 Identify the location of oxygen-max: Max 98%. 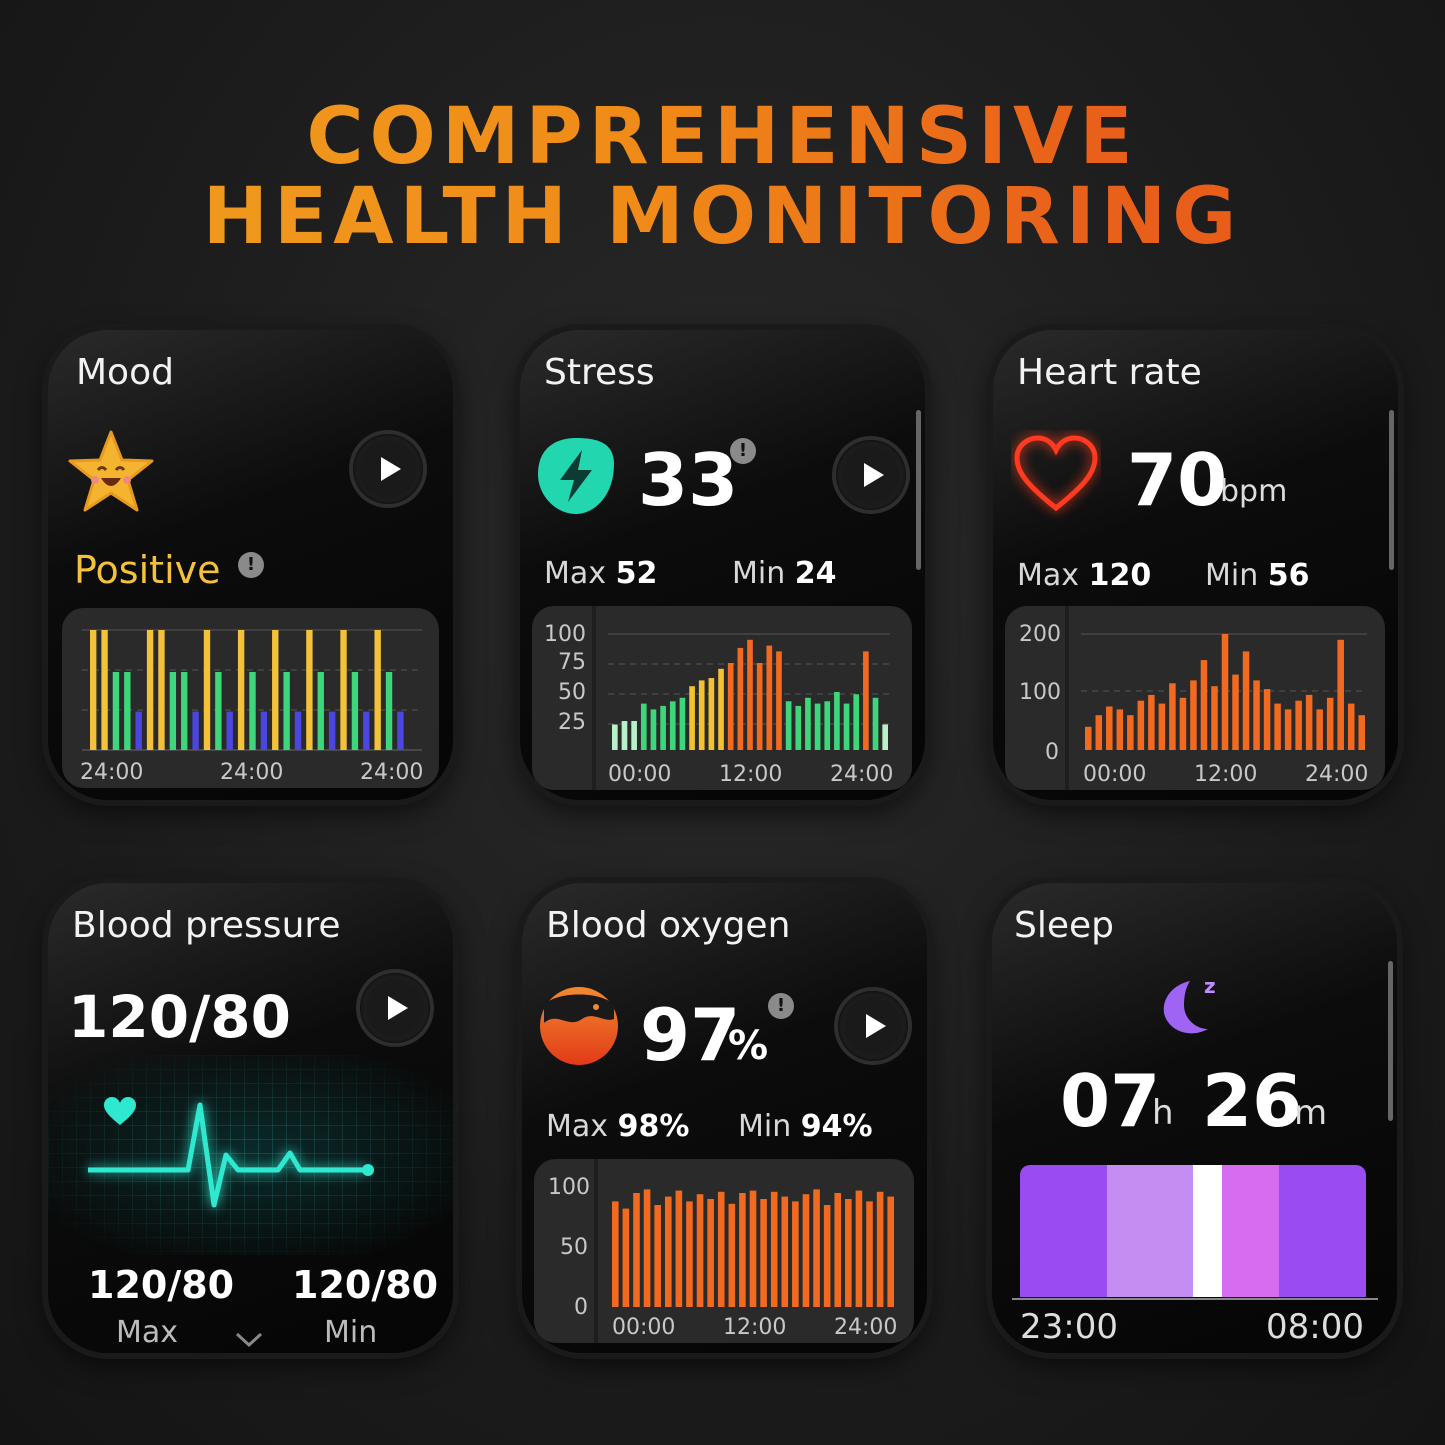
(617, 1126).